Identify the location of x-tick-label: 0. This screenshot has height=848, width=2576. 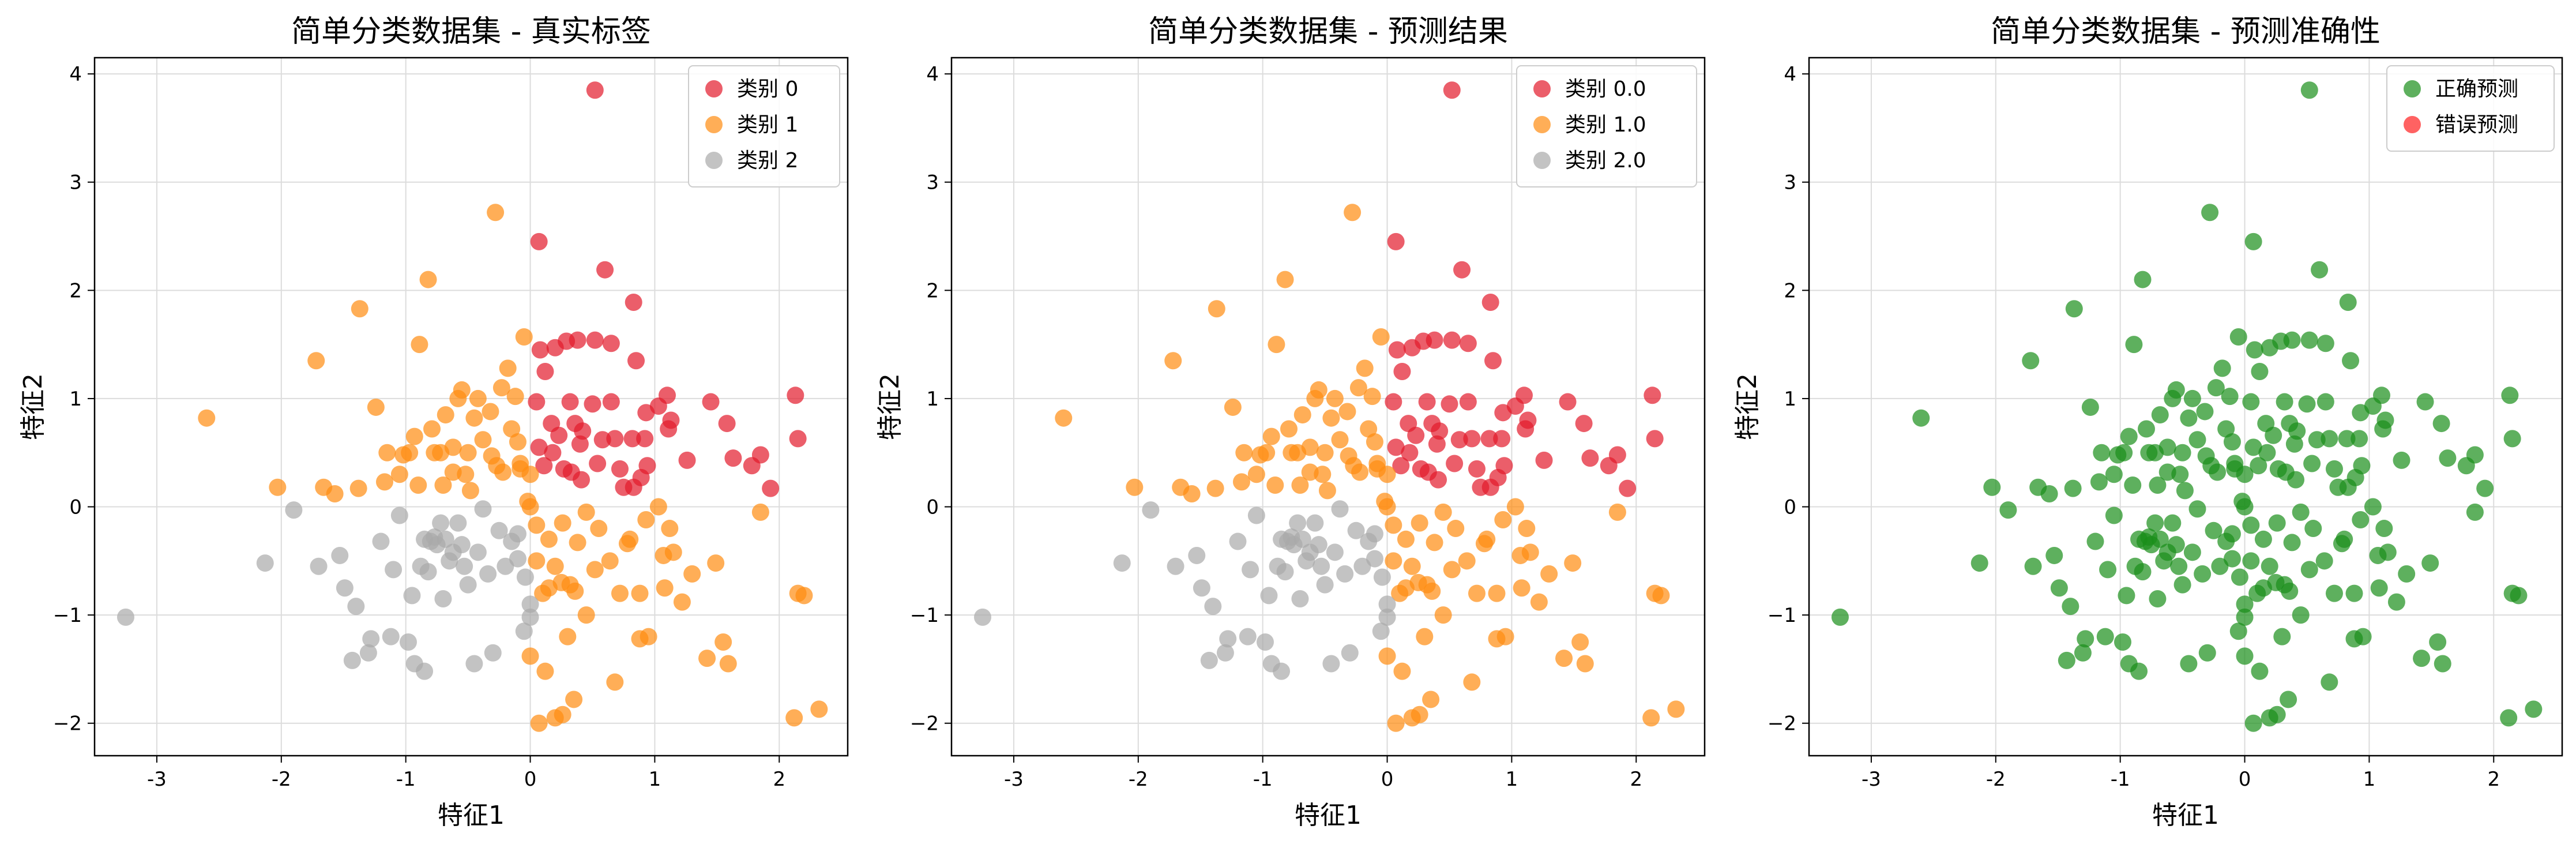
(1387, 779).